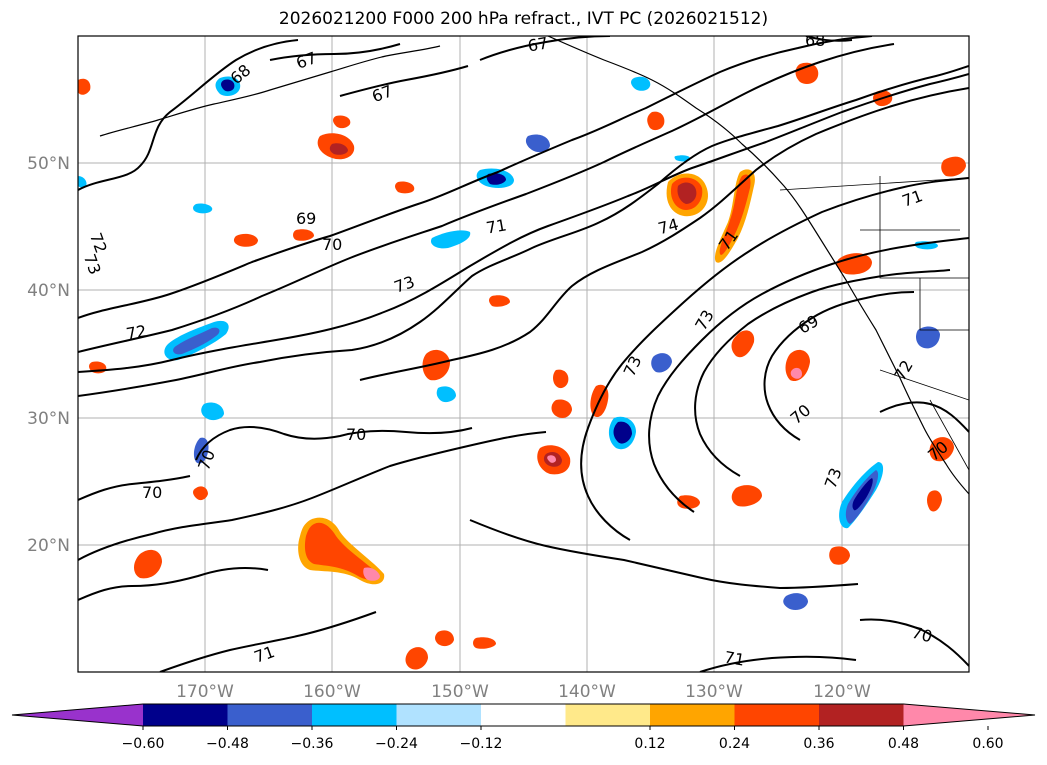 The image size is (1047, 765). Describe the element at coordinates (815, 40) in the screenshot. I see `contour-label: 68` at that location.